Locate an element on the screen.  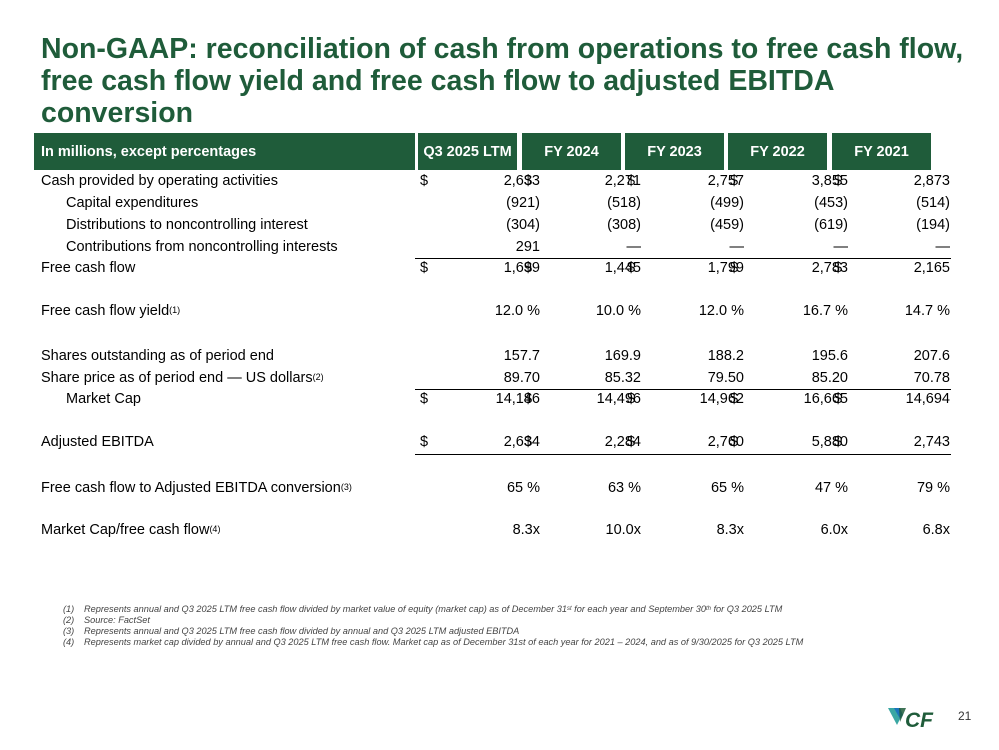
row-label-text: Market Cap is located at coordinates (103, 399).